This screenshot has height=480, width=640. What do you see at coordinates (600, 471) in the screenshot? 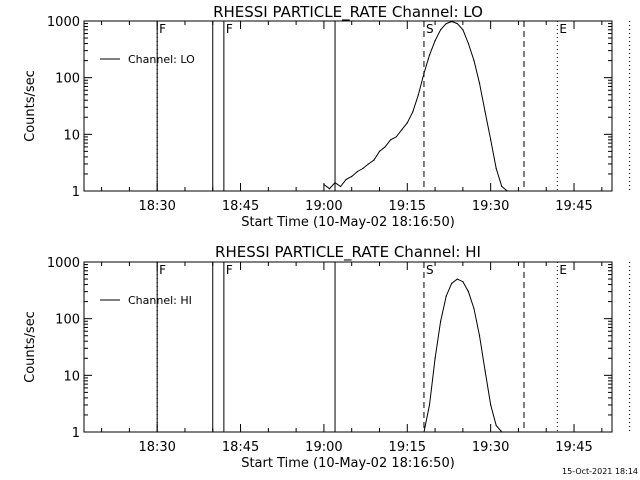
I see `footer-timestamp: 15-Oct-2021 18:14` at bounding box center [600, 471].